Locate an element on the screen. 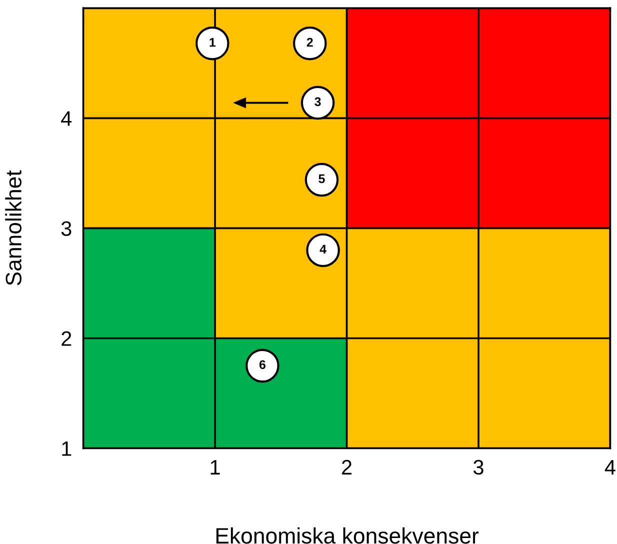 The image size is (617, 544). x-tick-label: 4 is located at coordinates (610, 467).